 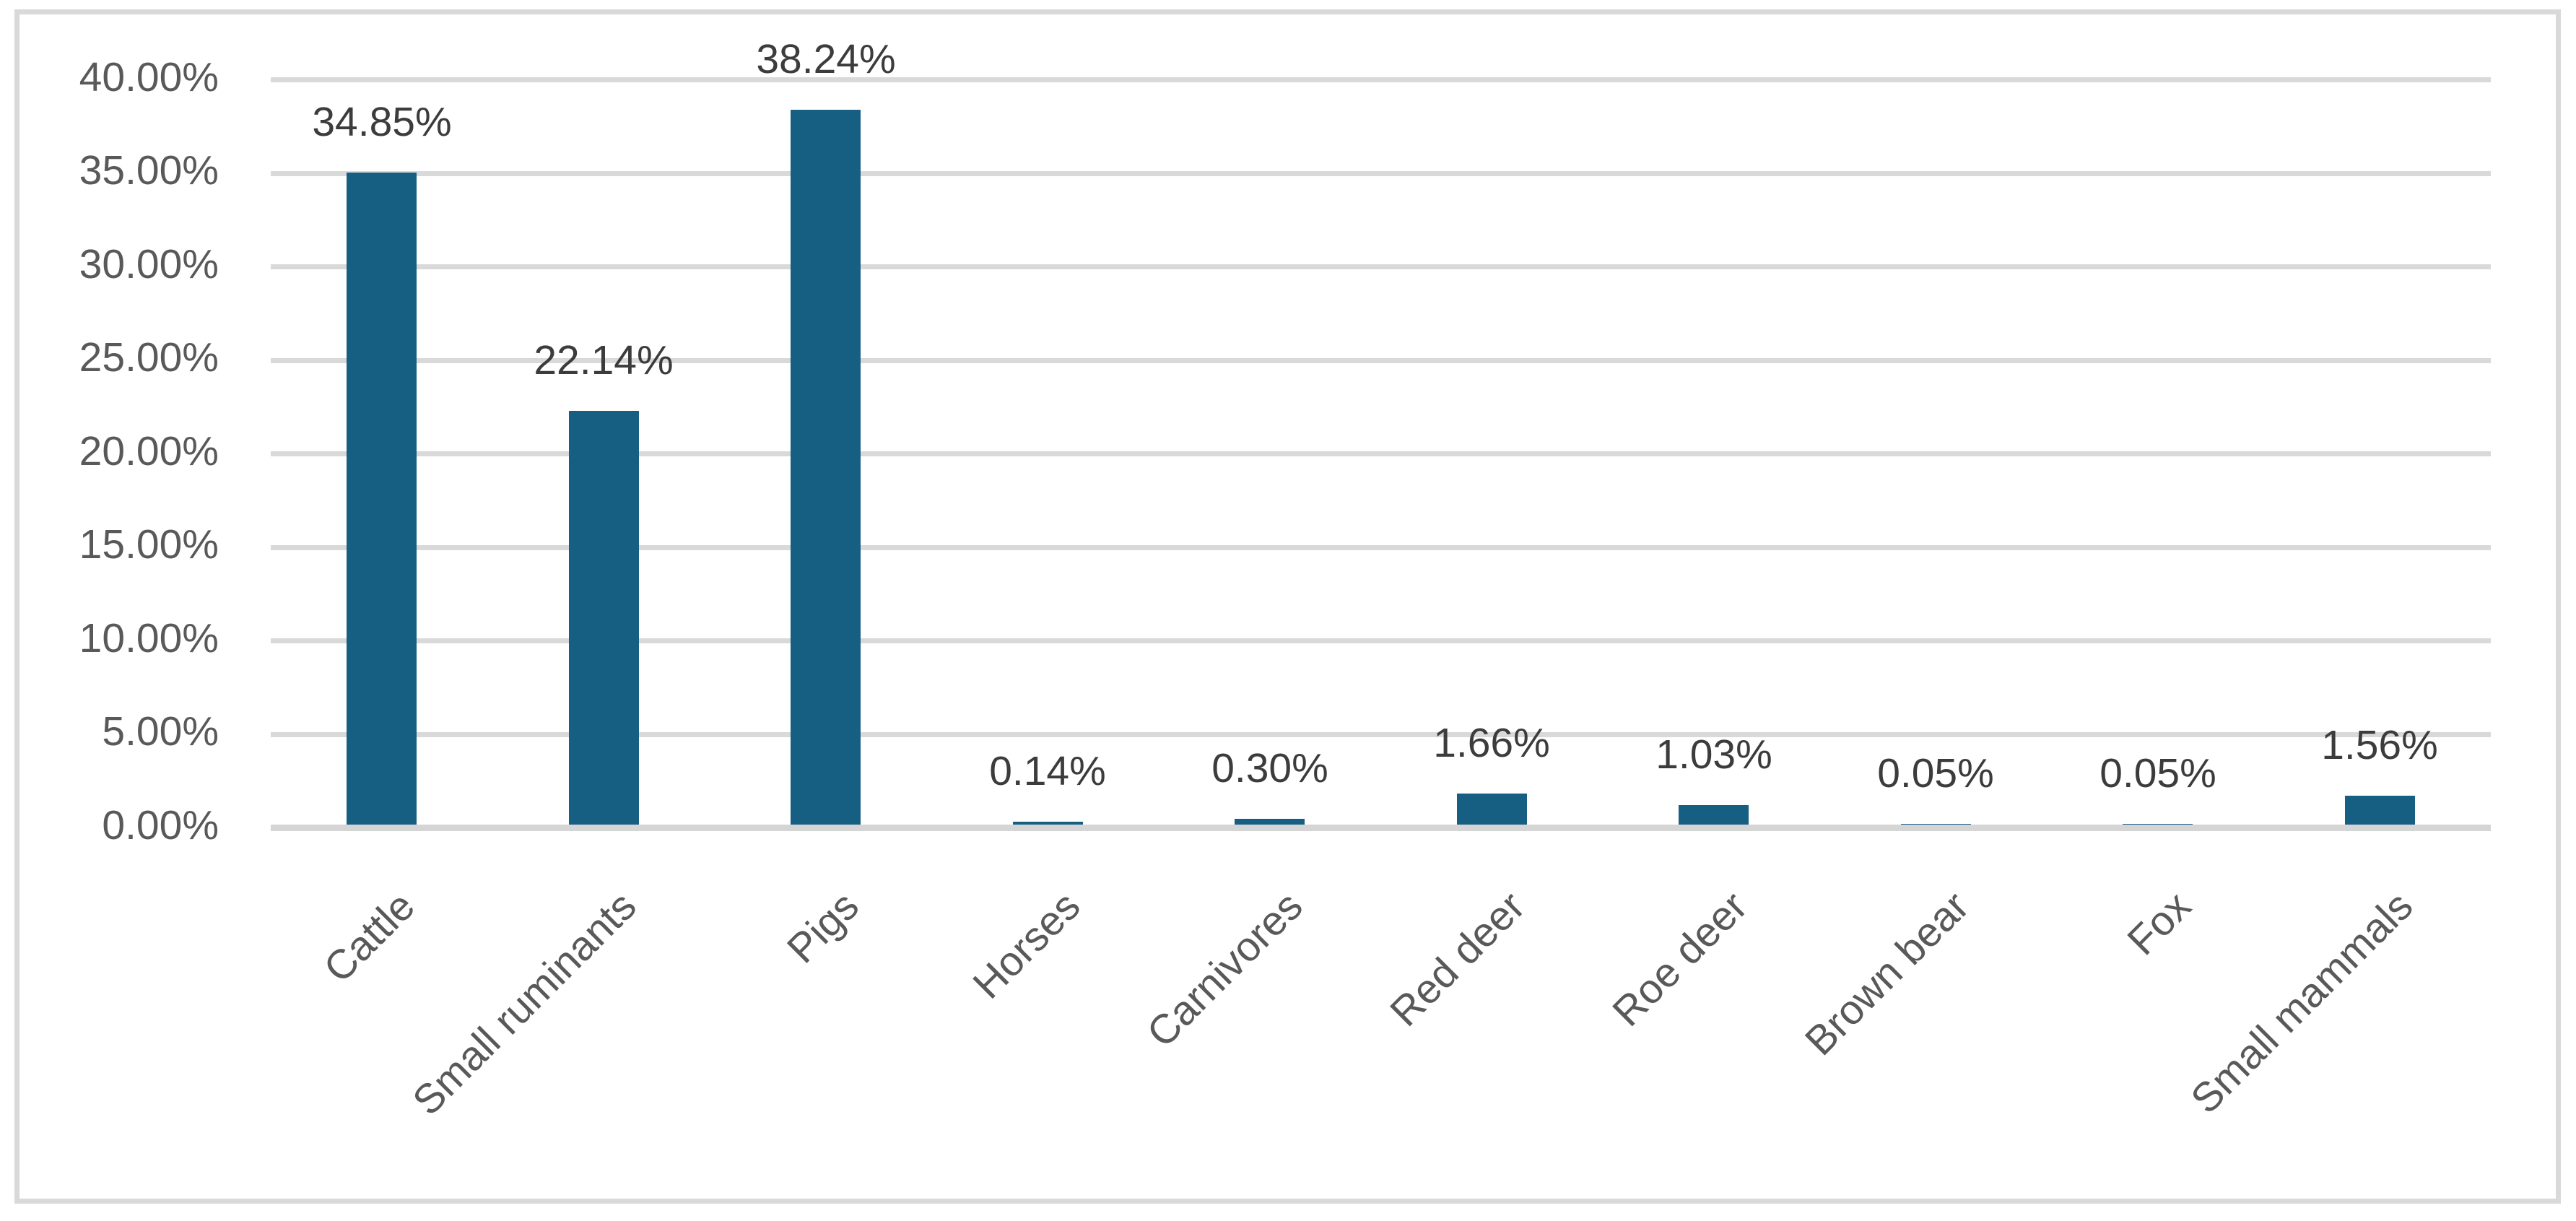 What do you see at coordinates (149, 77) in the screenshot?
I see `y-axis-tick-label: 40.00%` at bounding box center [149, 77].